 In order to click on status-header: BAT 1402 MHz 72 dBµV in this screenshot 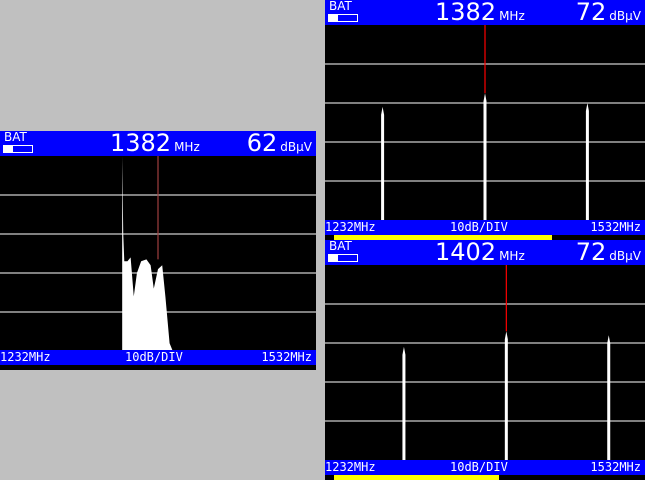, I will do `click(485, 252)`.